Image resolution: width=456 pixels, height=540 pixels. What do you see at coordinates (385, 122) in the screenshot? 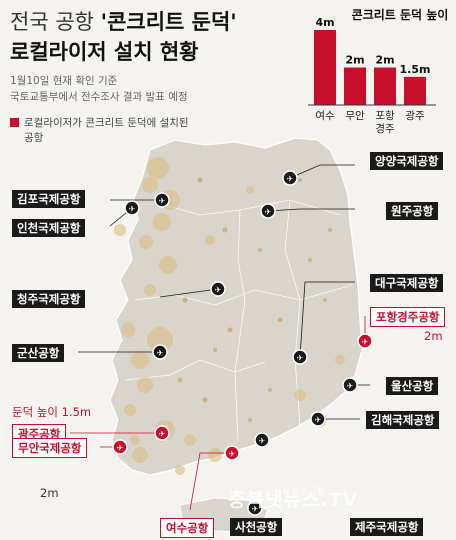
I see `bar-category-label-2: 포항 경주` at bounding box center [385, 122].